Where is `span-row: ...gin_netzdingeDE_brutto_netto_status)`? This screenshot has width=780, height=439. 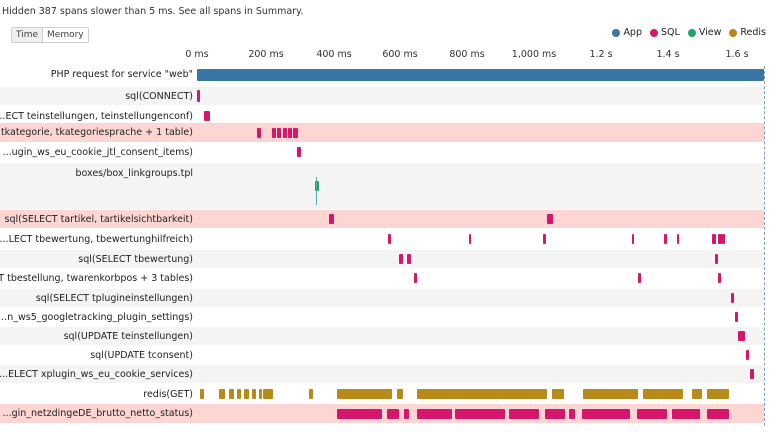 span-row: ...gin_netzdingeDE_brutto_netto_status) is located at coordinates (382, 413).